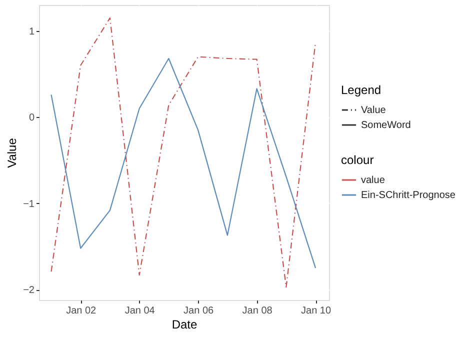 The width and height of the screenshot is (474, 338). Describe the element at coordinates (257, 311) in the screenshot. I see `x-tick-label: Jan 08` at that location.